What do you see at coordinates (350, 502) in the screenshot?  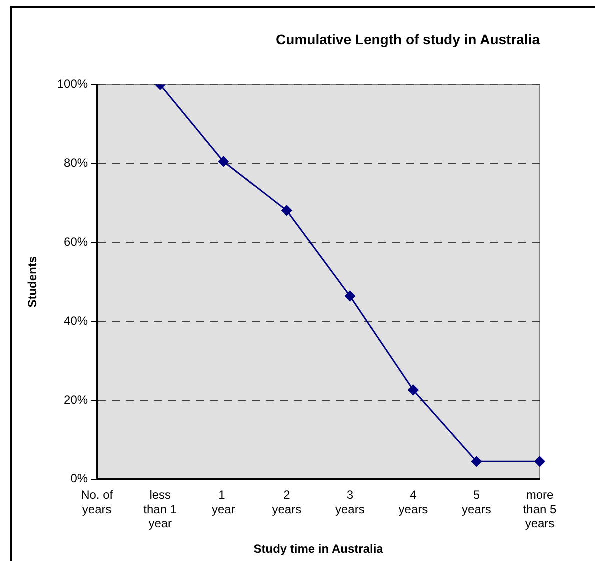 I see `x-tick-label: 3 years` at bounding box center [350, 502].